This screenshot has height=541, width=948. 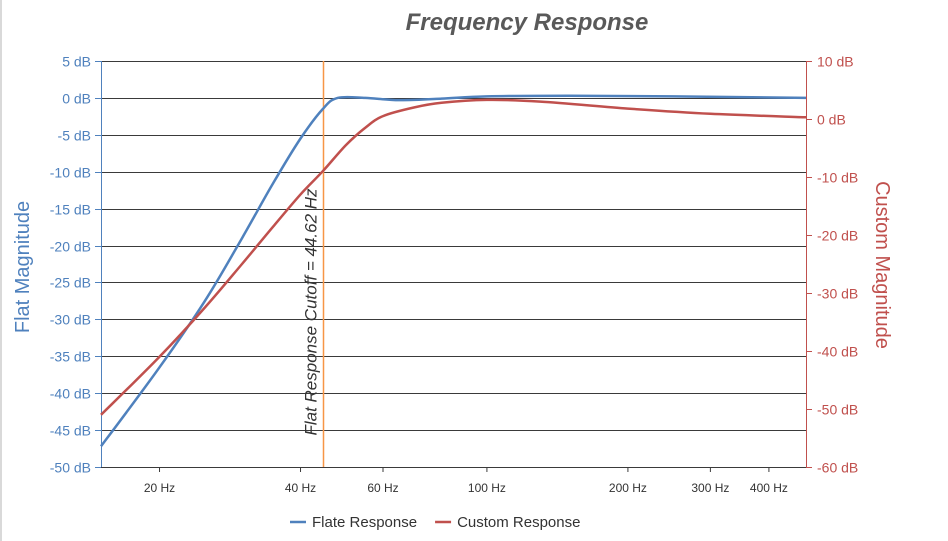 I want to click on right-tick-label: -30 dB, so click(x=837, y=294).